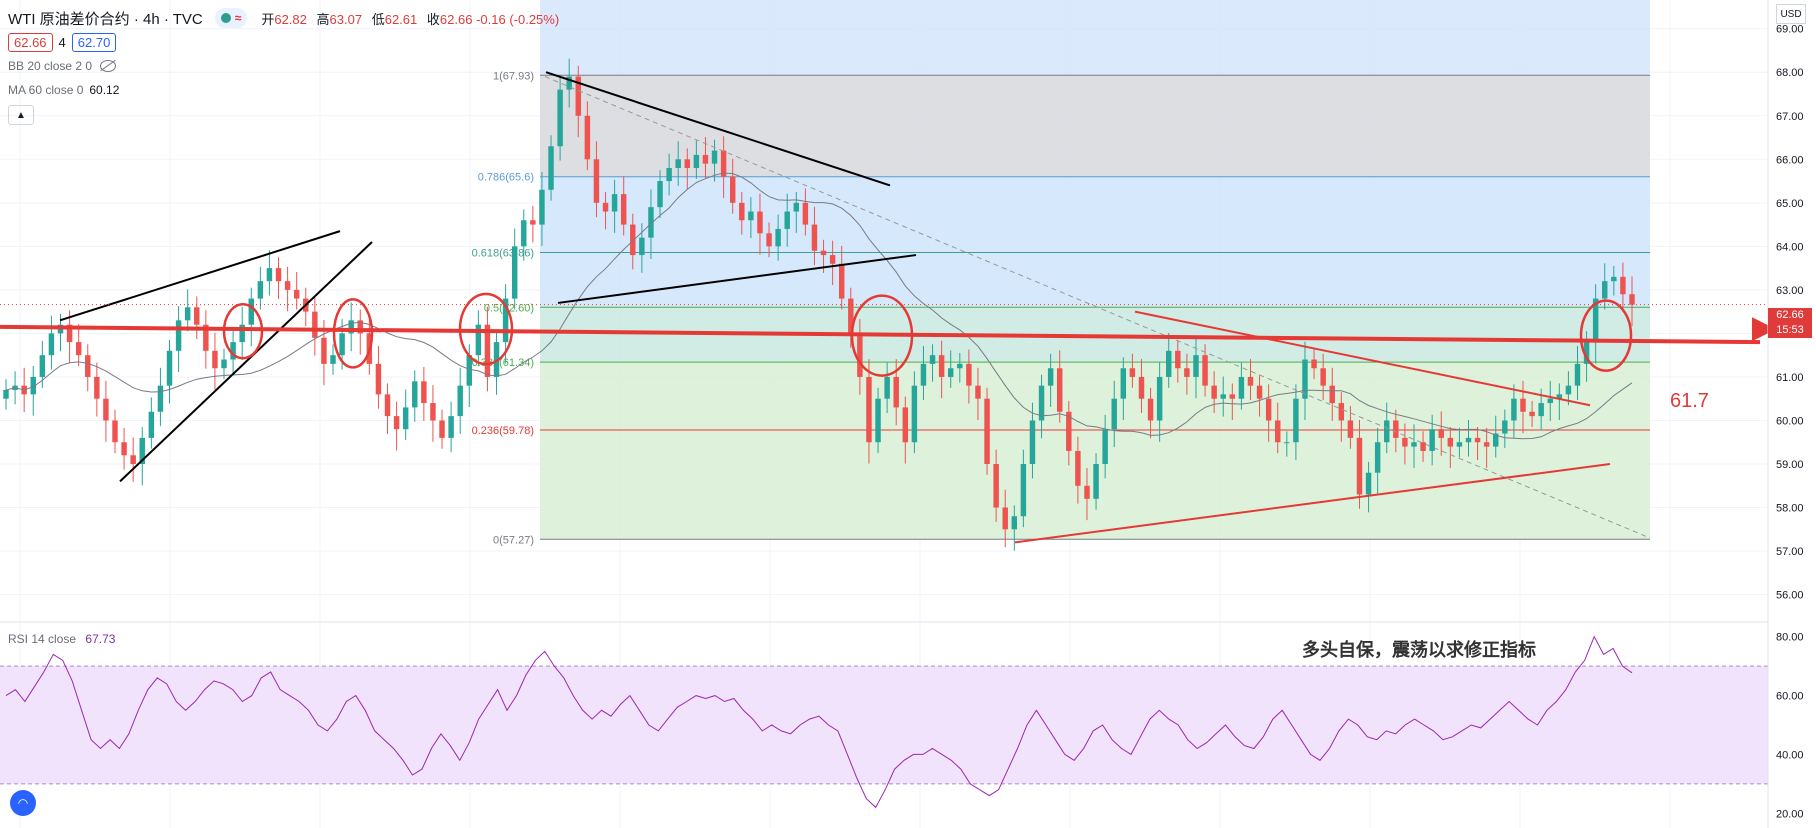 This screenshot has height=828, width=1816. I want to click on rsi-tick-label: 40.00, so click(1790, 755).